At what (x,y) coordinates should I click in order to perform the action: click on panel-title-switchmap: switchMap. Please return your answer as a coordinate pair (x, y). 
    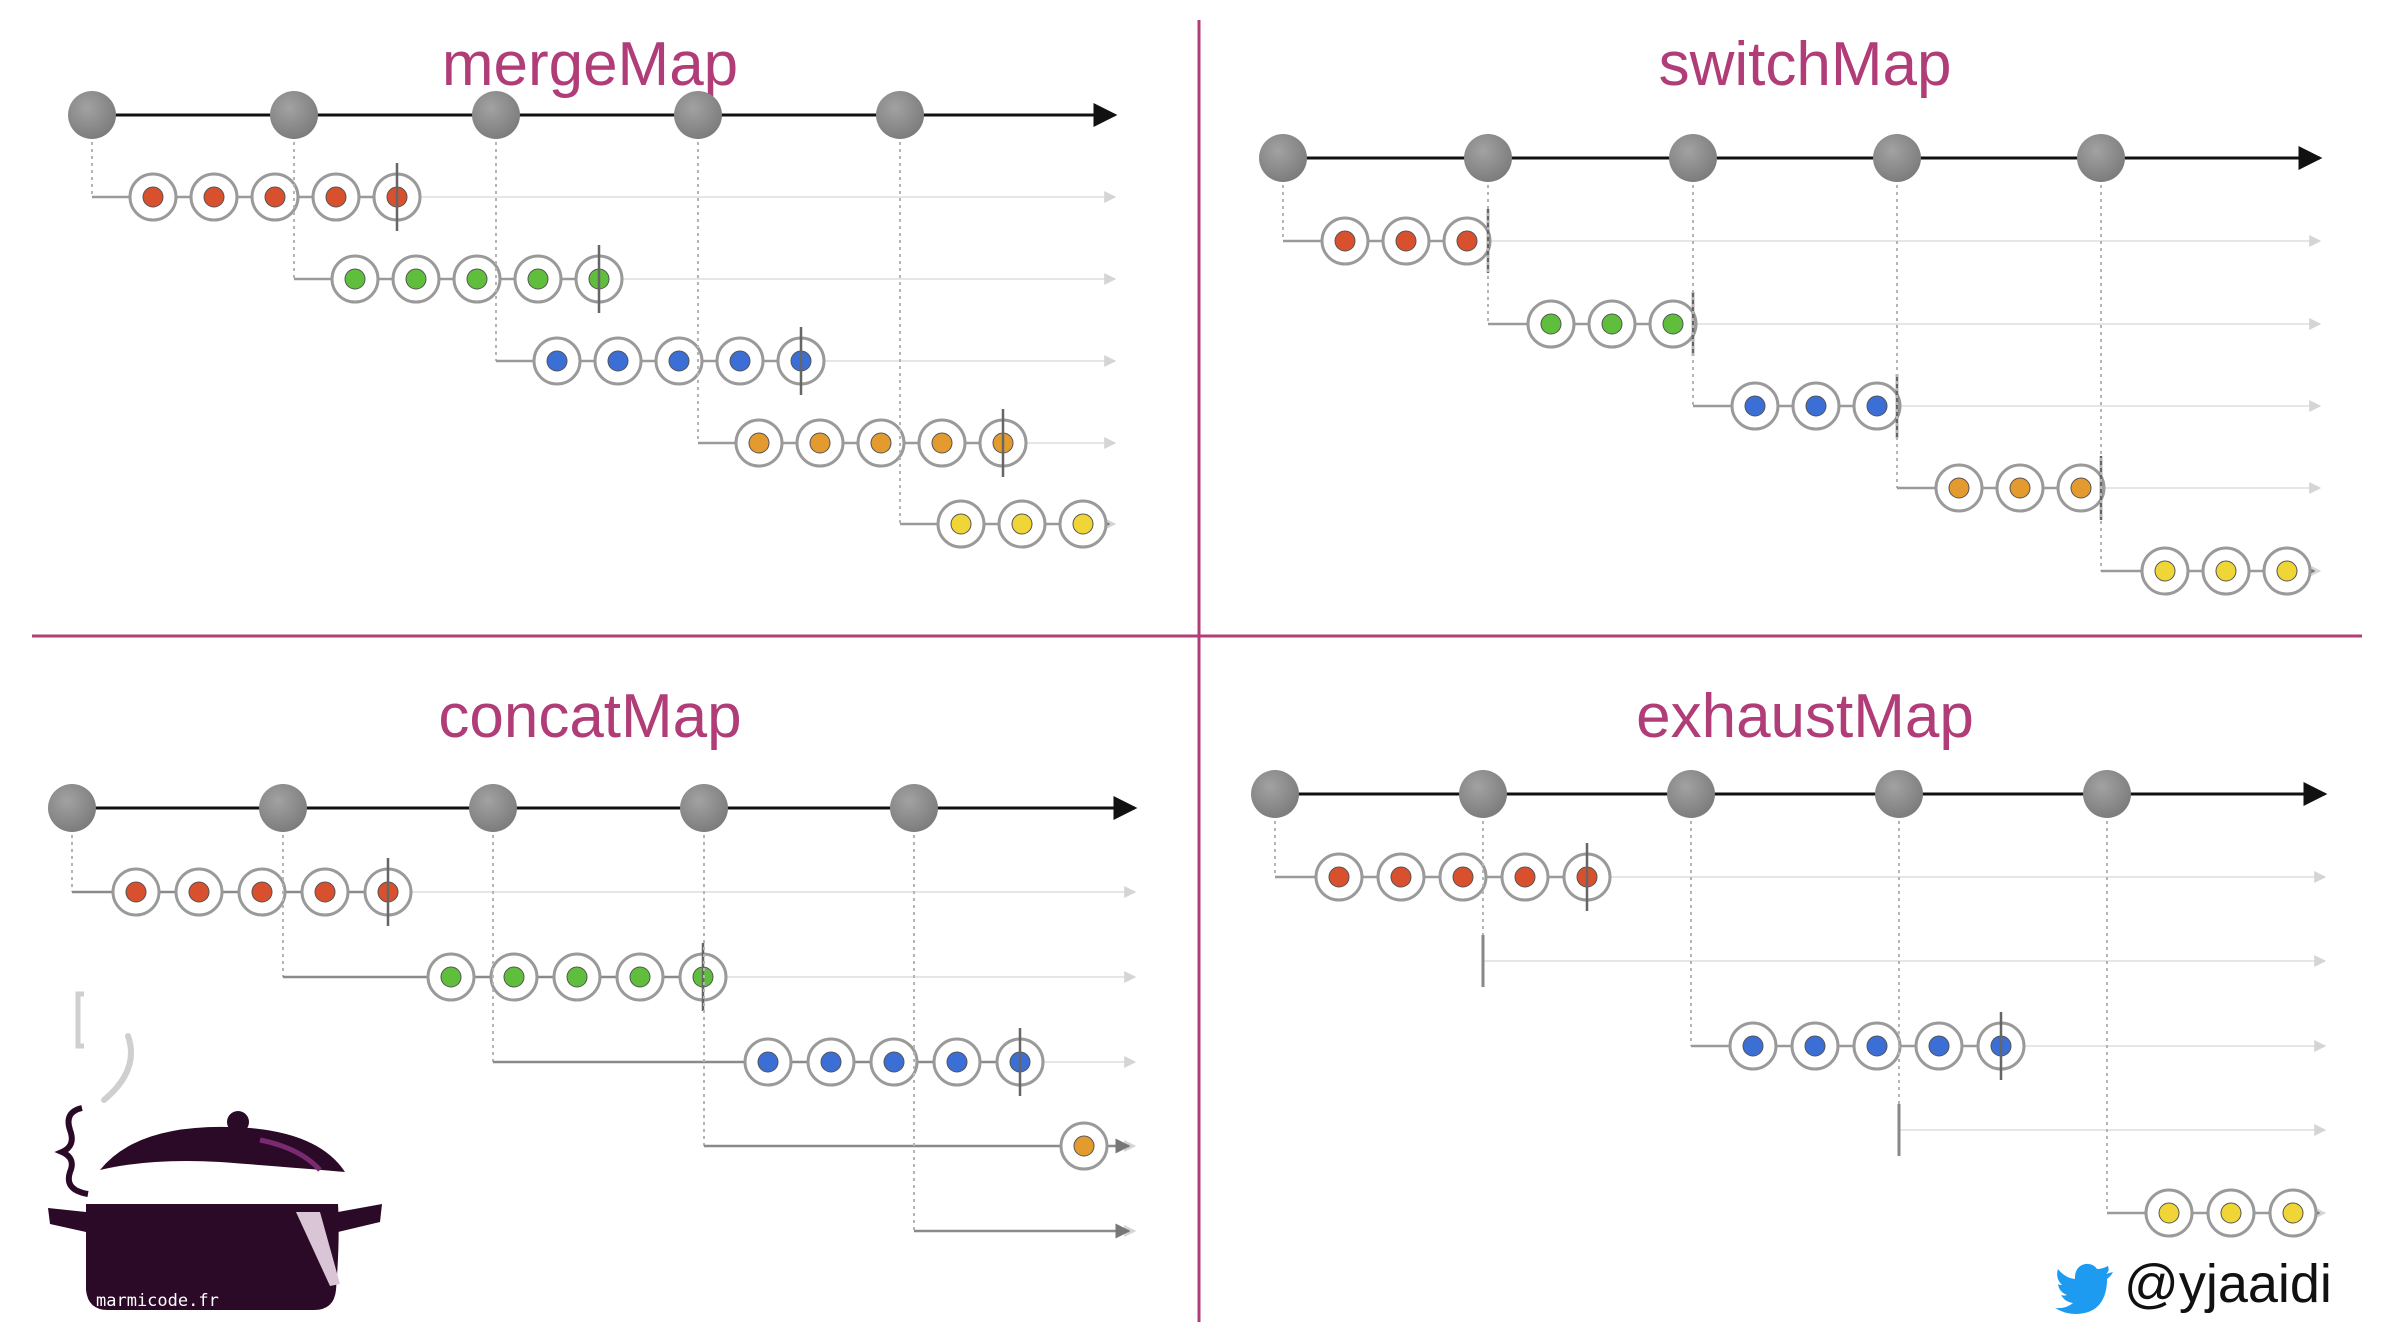
    Looking at the image, I should click on (1805, 64).